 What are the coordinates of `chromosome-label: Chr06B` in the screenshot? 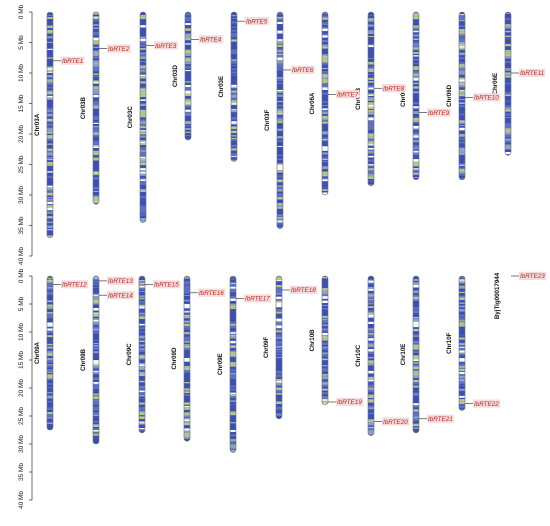 It's located at (358, 98).